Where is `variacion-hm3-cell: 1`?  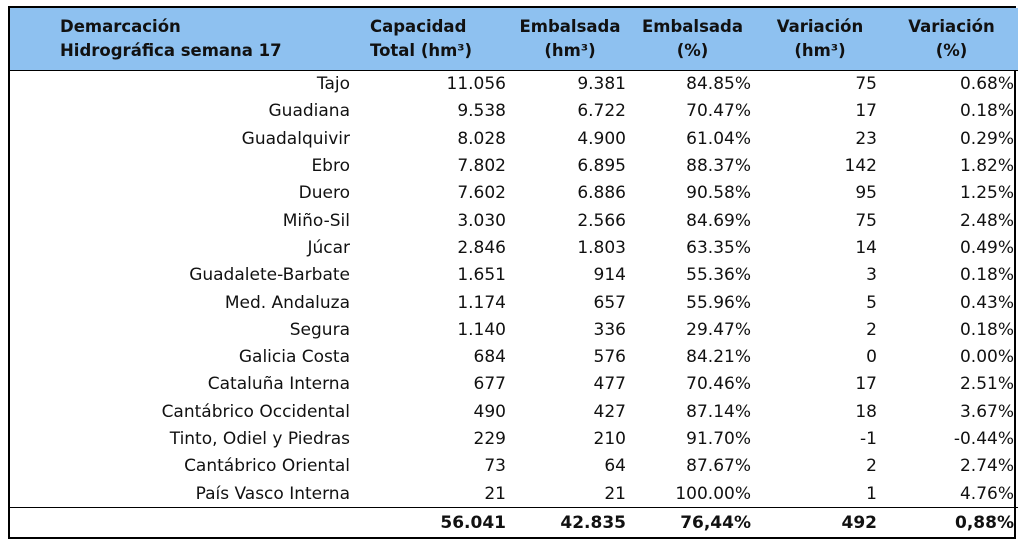 variacion-hm3-cell: 1 is located at coordinates (871, 493).